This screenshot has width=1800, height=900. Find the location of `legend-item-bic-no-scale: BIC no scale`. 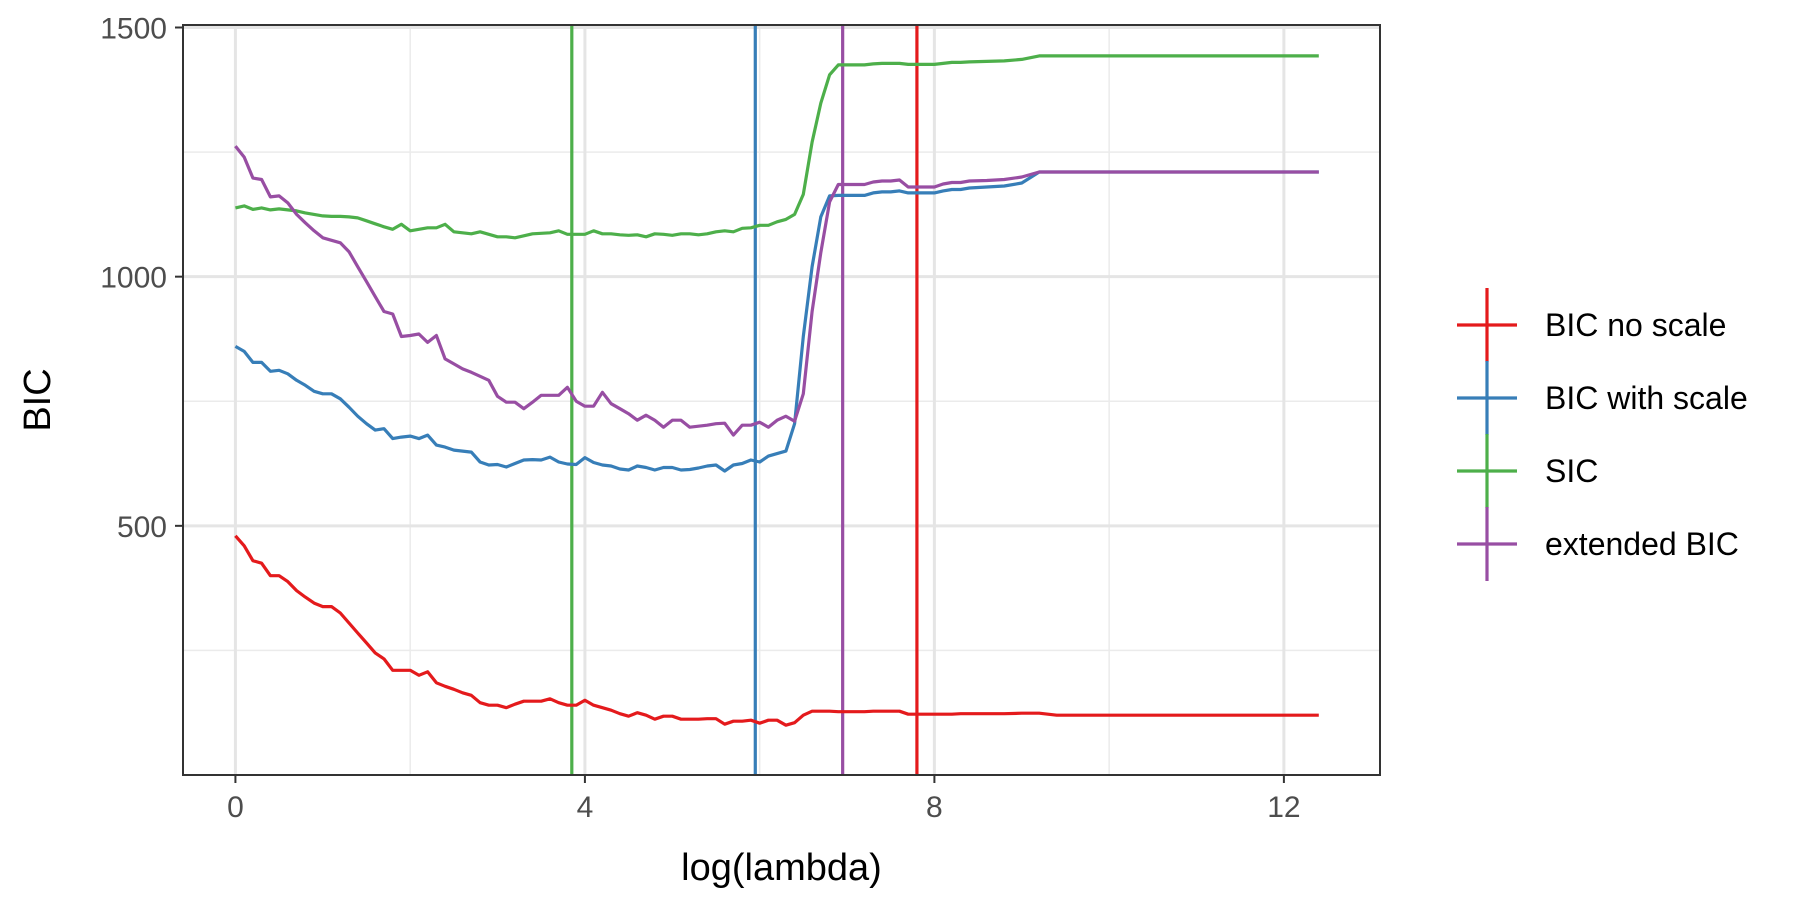

legend-item-bic-no-scale: BIC no scale is located at coordinates (1591, 325).